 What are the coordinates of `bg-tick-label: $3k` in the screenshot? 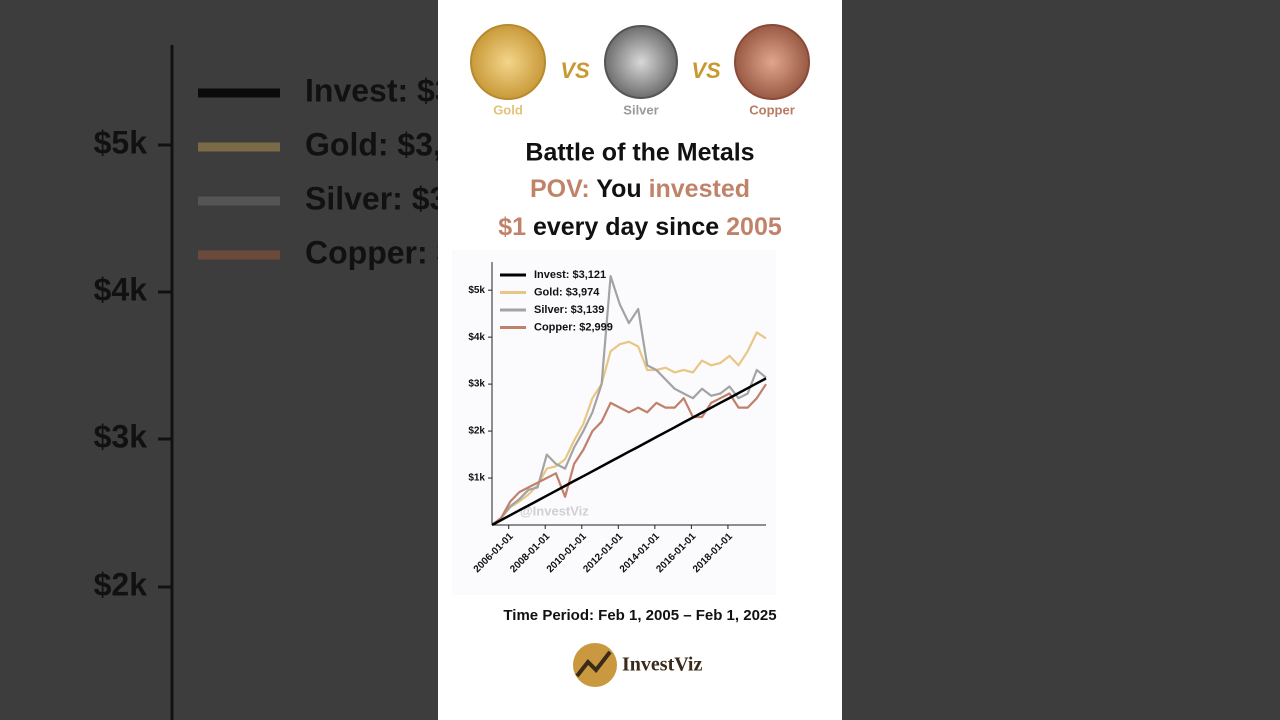 It's located at (121, 436).